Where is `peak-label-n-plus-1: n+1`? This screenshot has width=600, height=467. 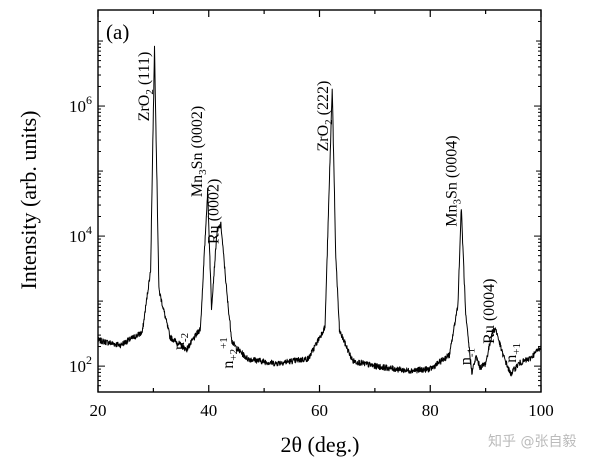 peak-label-n-plus-1: n+1 is located at coordinates (513, 353).